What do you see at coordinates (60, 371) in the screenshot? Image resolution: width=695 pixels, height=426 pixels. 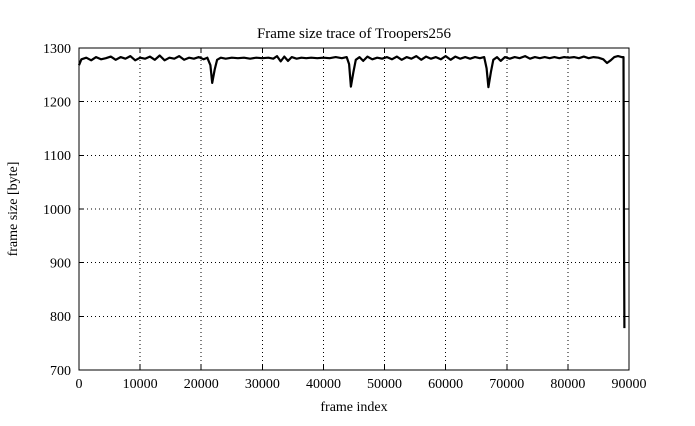 I see `y-tick-label: 700` at bounding box center [60, 371].